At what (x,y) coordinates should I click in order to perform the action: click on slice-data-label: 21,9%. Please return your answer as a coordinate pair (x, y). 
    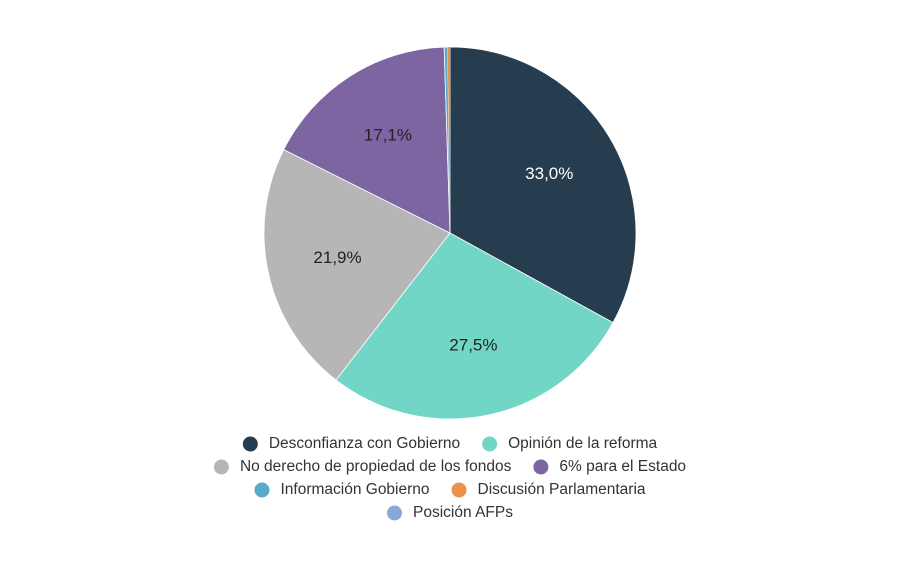
    Looking at the image, I should click on (337, 257).